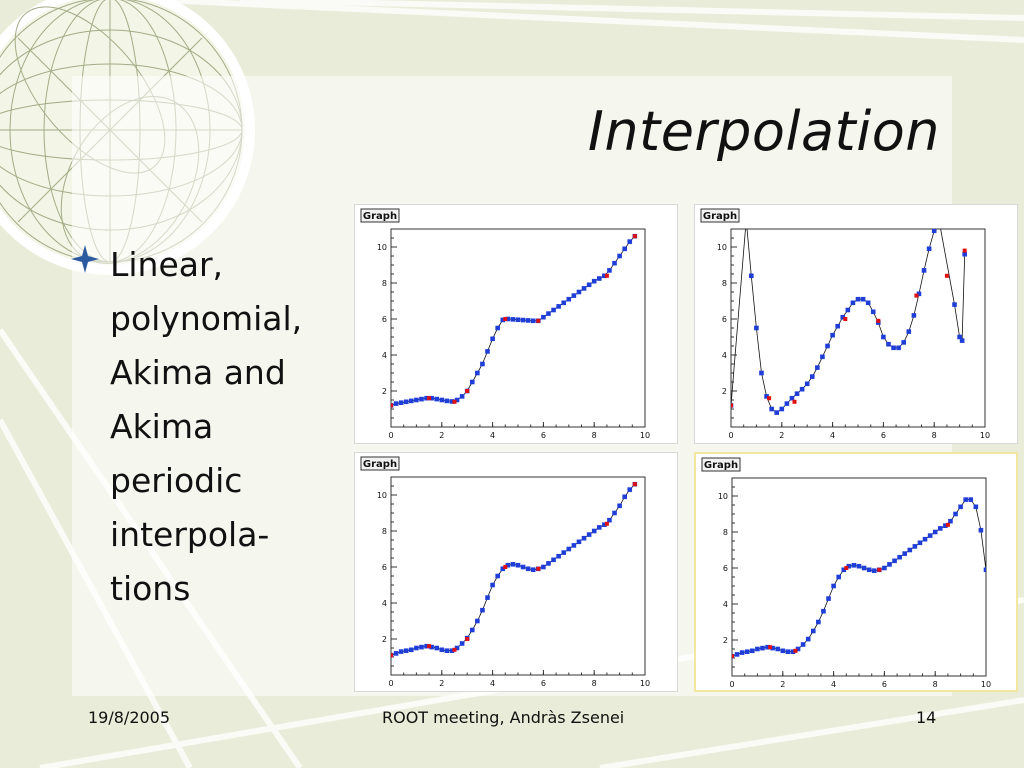  Describe the element at coordinates (833, 684) in the screenshot. I see `x-tick-label: 4` at that location.